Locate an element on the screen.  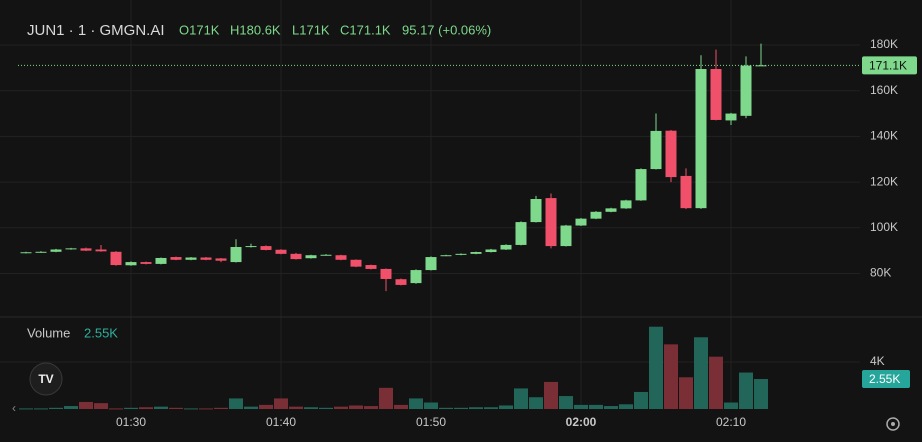
y-tick-label: 120K is located at coordinates (884, 181).